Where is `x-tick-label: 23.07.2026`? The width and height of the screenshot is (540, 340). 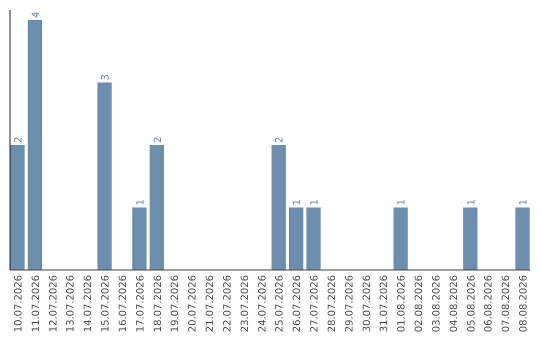
x-tick-label: 23.07.2026 is located at coordinates (245, 303).